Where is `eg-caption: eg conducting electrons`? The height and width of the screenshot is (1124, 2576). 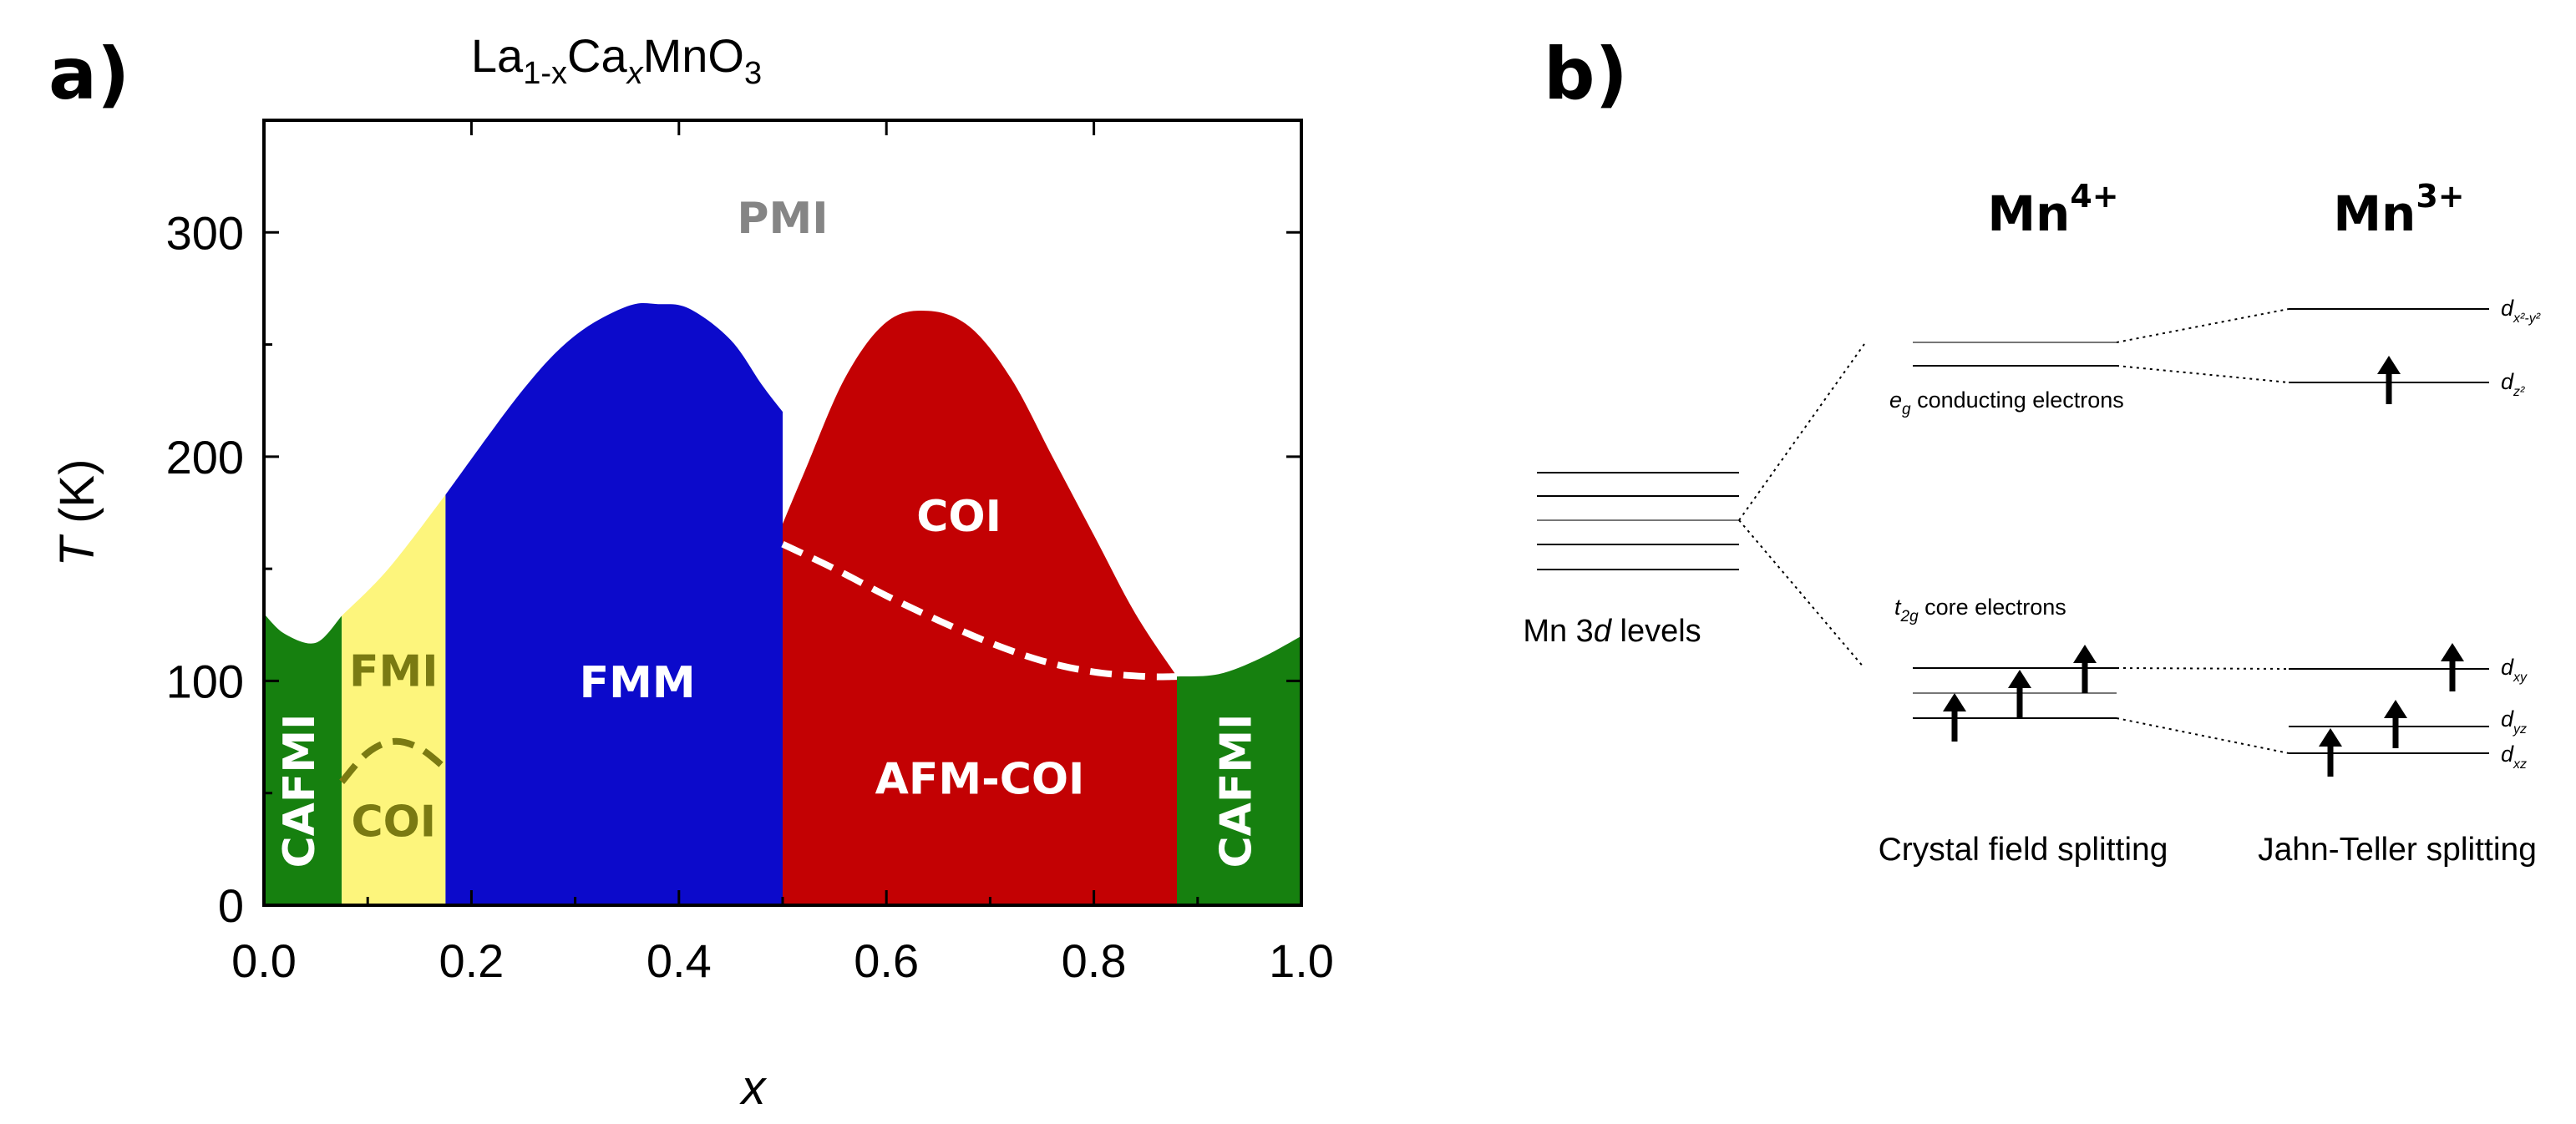 eg-caption: eg conducting electrons is located at coordinates (2006, 402).